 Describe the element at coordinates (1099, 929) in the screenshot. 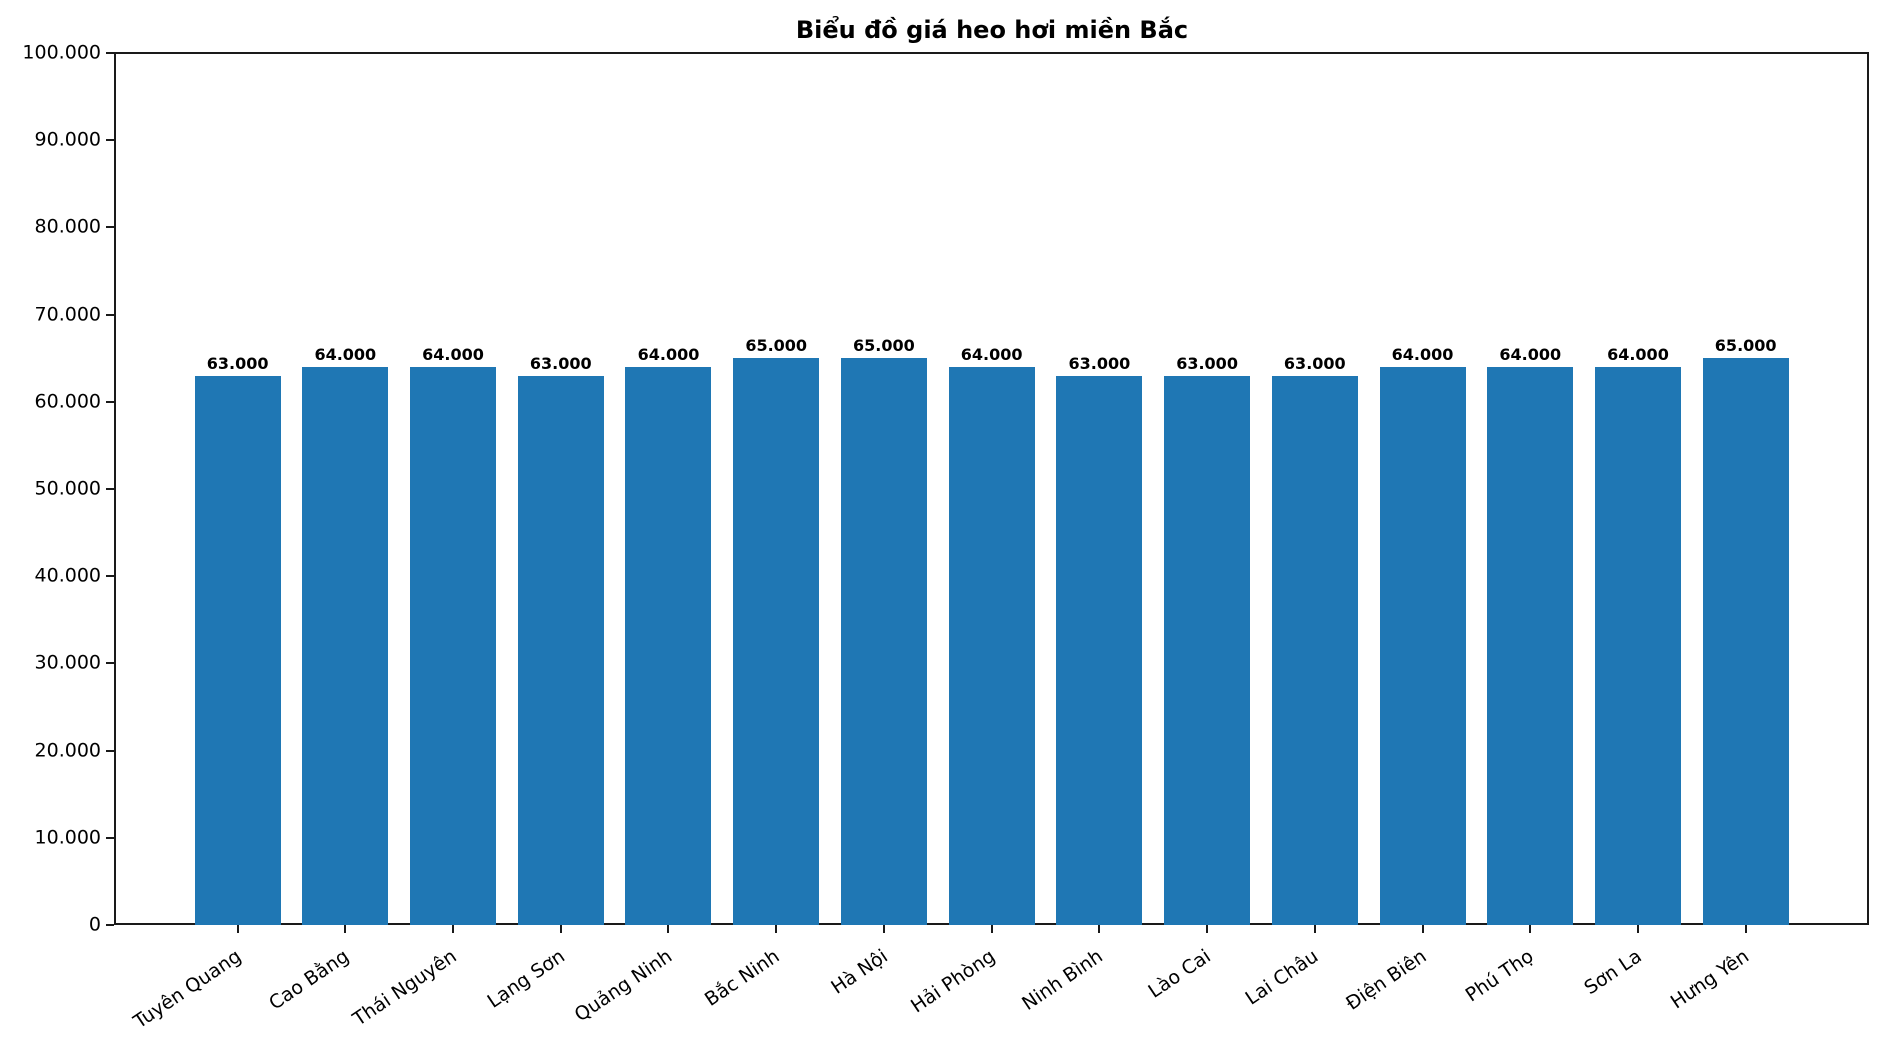

I see `x-tick-mark-ninh-binh` at that location.